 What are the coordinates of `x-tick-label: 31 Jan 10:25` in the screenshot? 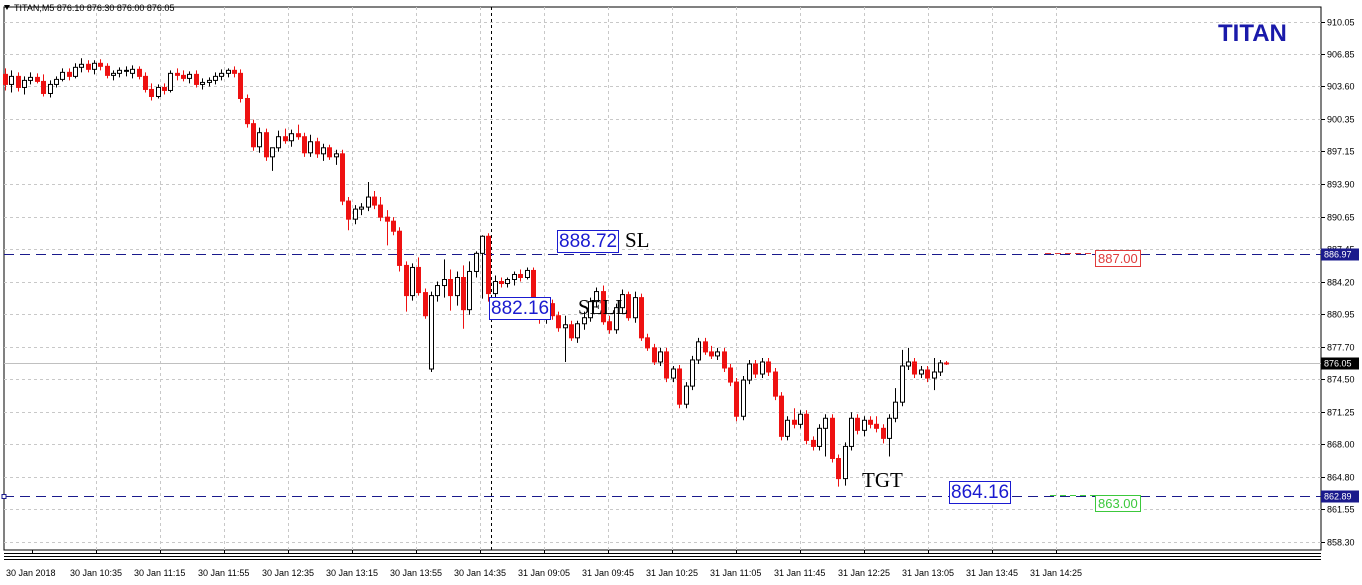 It's located at (672, 573).